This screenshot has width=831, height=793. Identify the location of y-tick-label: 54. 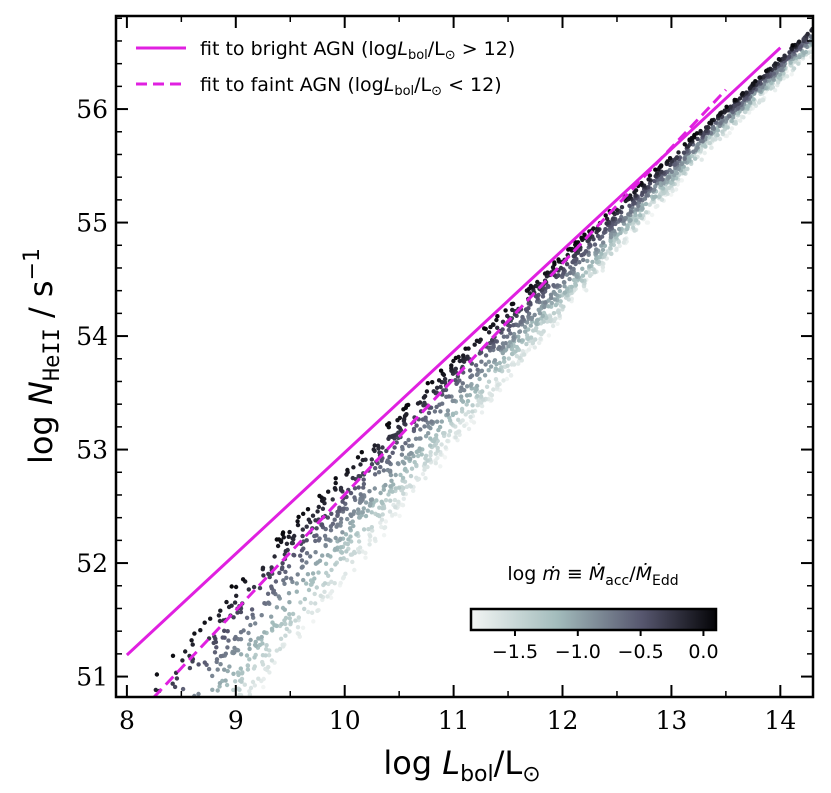
(92, 336).